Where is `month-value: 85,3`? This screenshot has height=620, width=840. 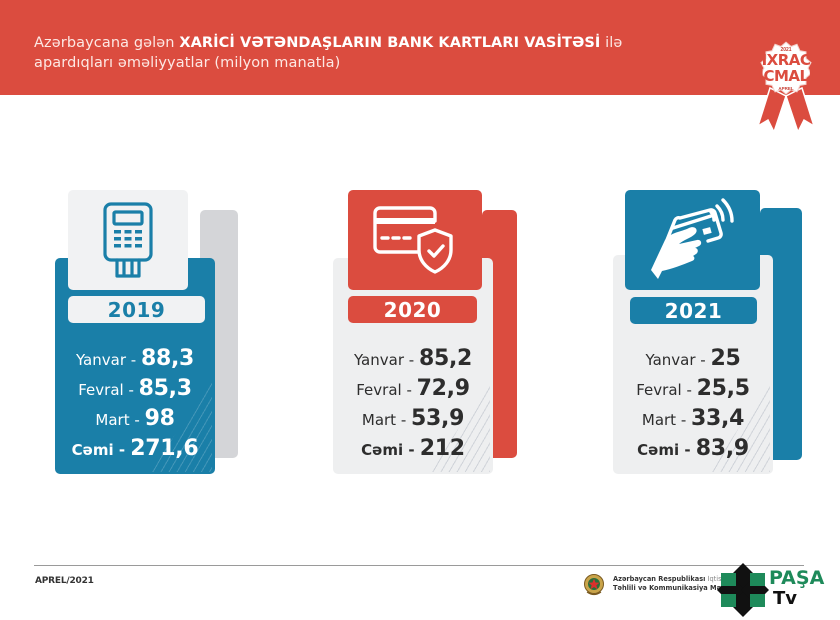 month-value: 85,3 is located at coordinates (165, 388).